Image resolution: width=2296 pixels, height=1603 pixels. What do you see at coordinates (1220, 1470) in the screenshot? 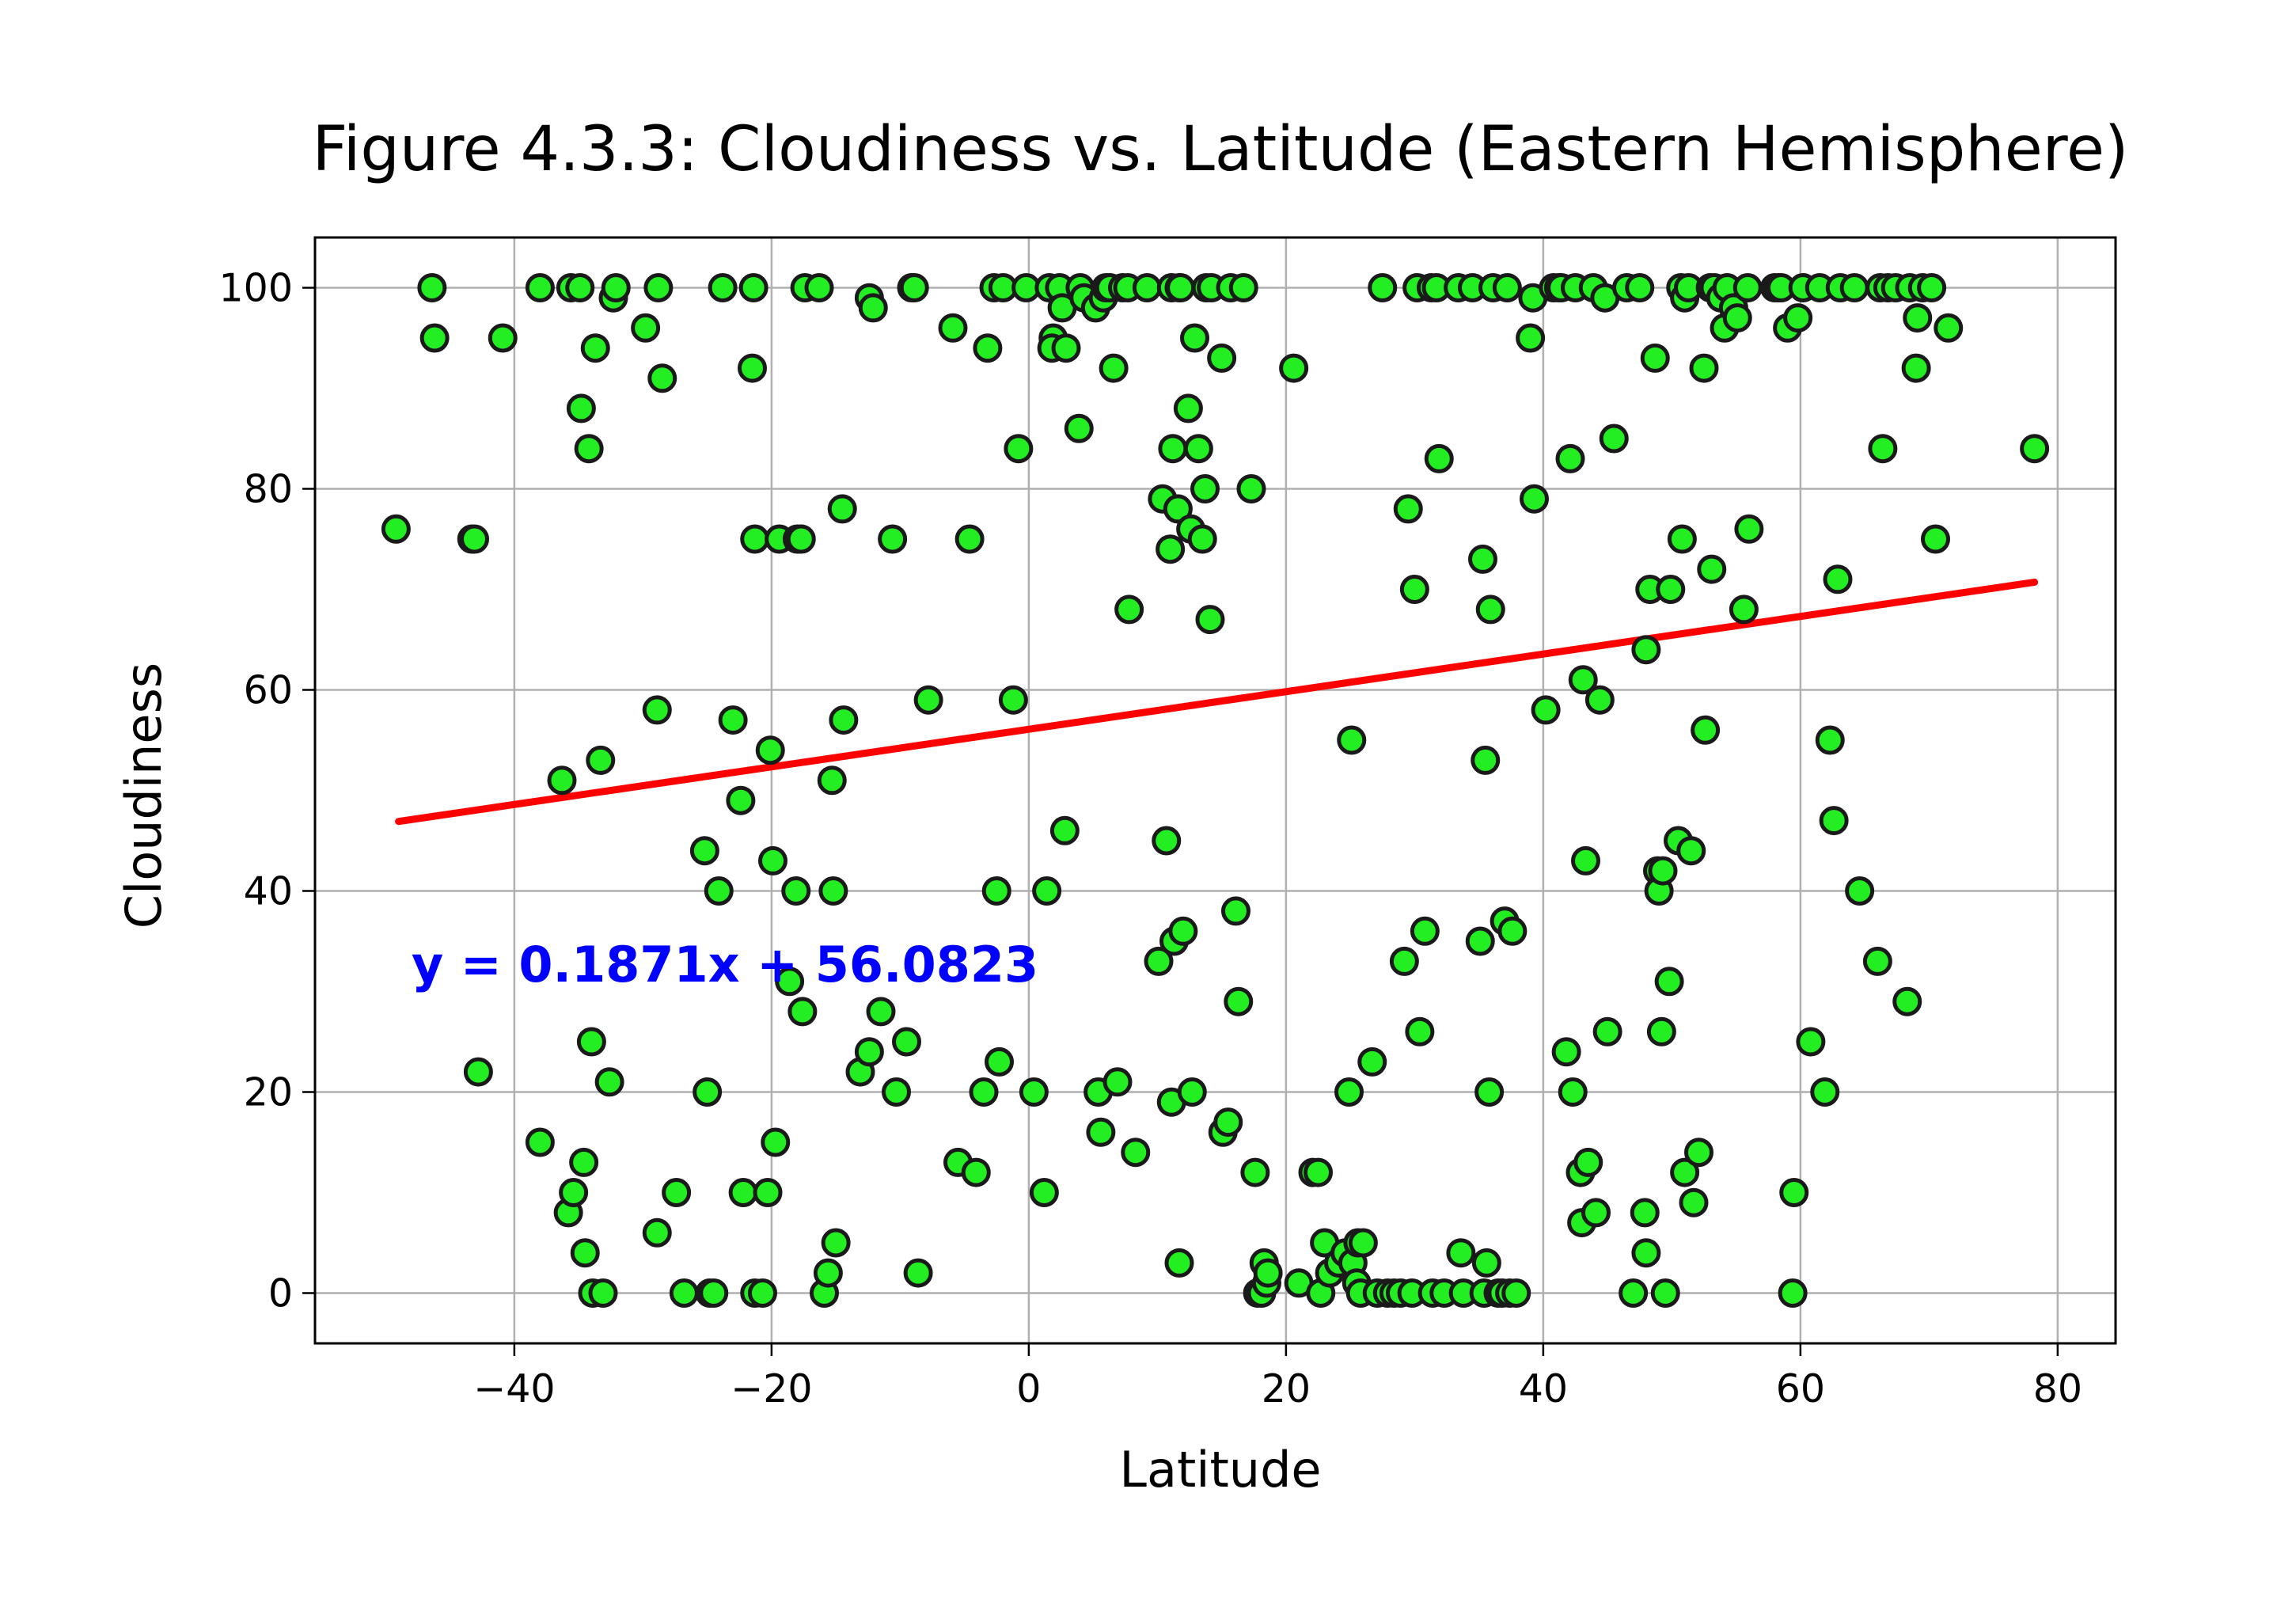
I see `x-axis-label: Latitude` at bounding box center [1220, 1470].